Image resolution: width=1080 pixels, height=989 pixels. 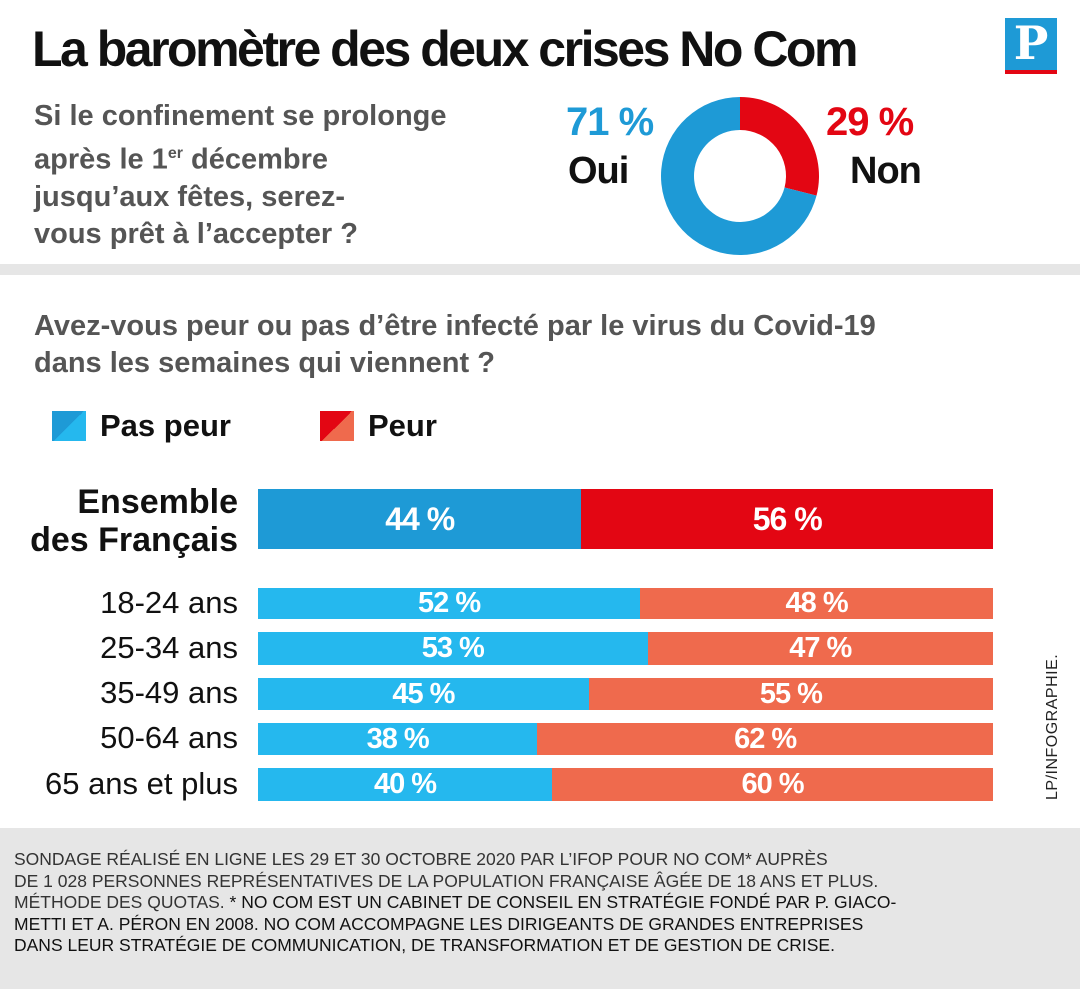 What do you see at coordinates (264, 363) in the screenshot?
I see `question2-line2: dans les semaines qui viennent ?` at bounding box center [264, 363].